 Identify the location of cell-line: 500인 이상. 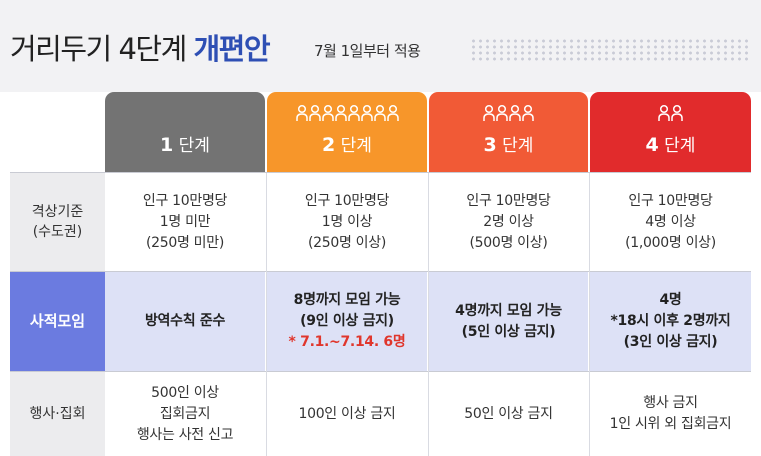
(185, 392).